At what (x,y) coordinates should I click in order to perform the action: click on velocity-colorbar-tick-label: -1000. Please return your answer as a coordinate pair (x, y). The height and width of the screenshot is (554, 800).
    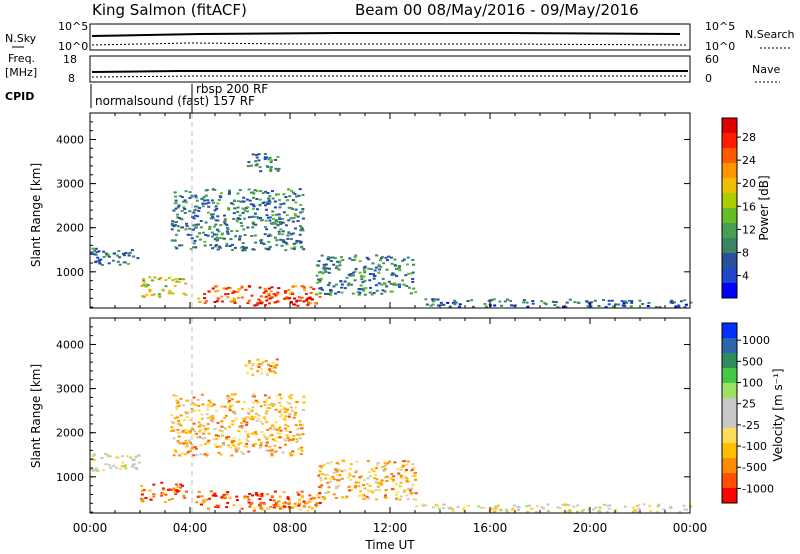
    Looking at the image, I should click on (758, 488).